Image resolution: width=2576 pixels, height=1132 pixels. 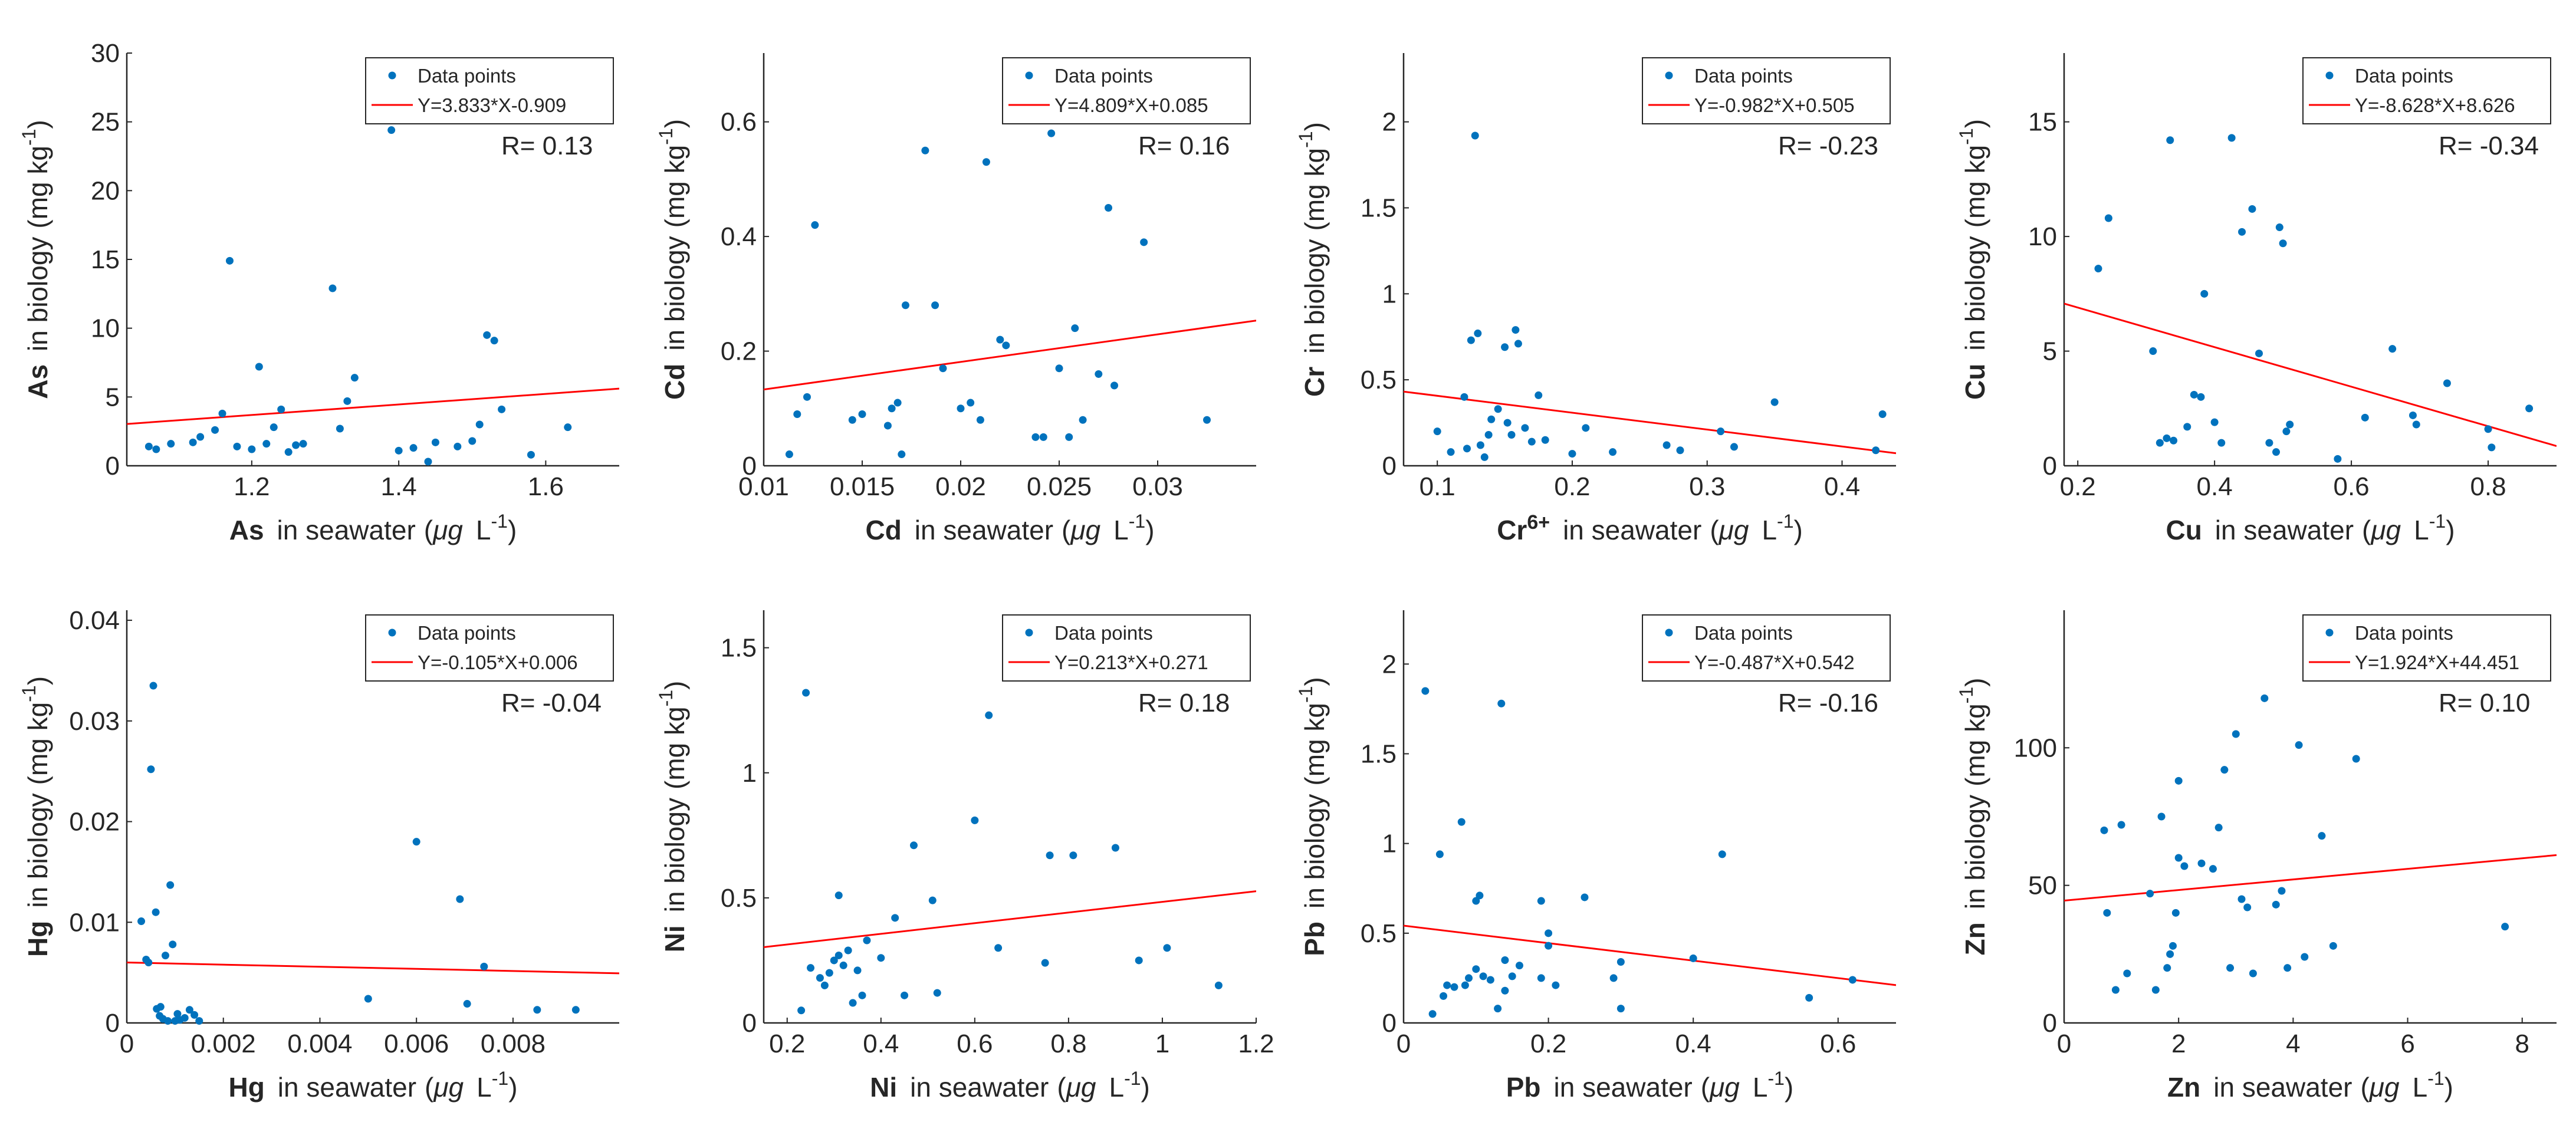 I want to click on y-axis-label: Asin biology(mg kg-1), so click(x=35, y=259).